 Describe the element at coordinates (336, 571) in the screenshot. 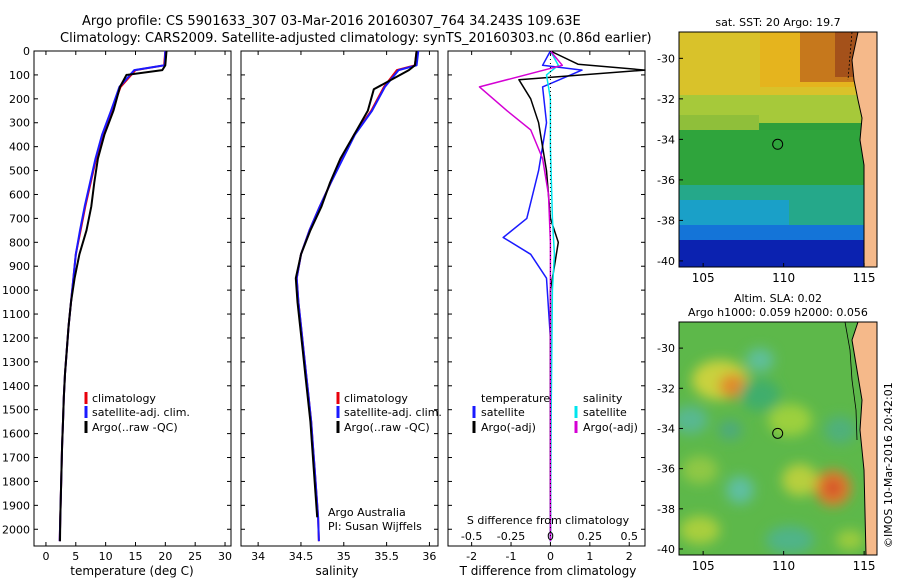

I see `salinity-xlabel: salinity` at that location.